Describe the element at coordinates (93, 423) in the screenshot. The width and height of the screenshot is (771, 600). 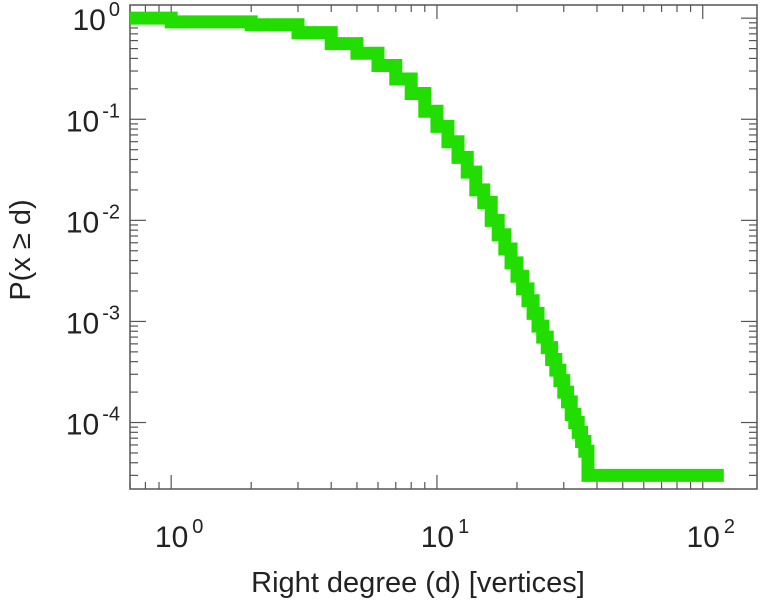
I see `y-tick-label: 10 -4` at that location.